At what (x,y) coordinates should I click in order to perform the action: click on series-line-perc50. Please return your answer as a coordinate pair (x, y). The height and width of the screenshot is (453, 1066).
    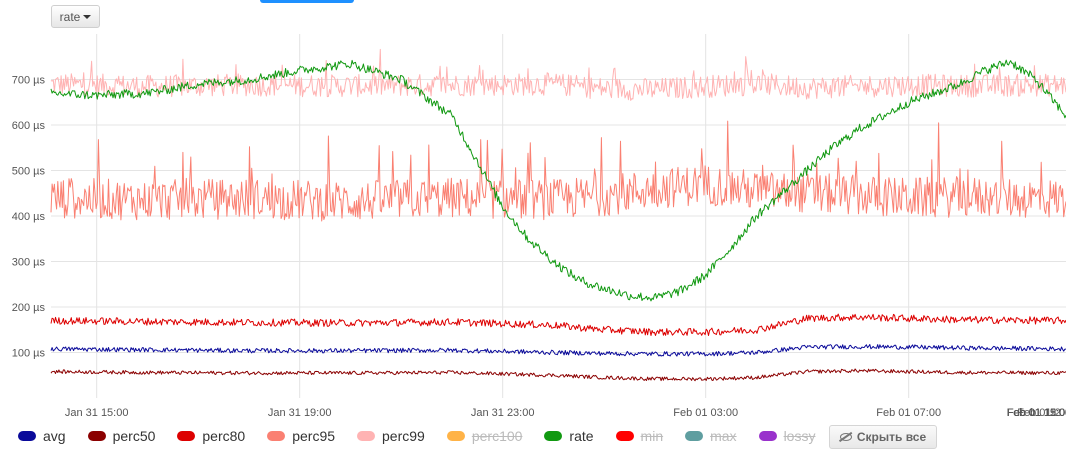
    Looking at the image, I should click on (558, 375).